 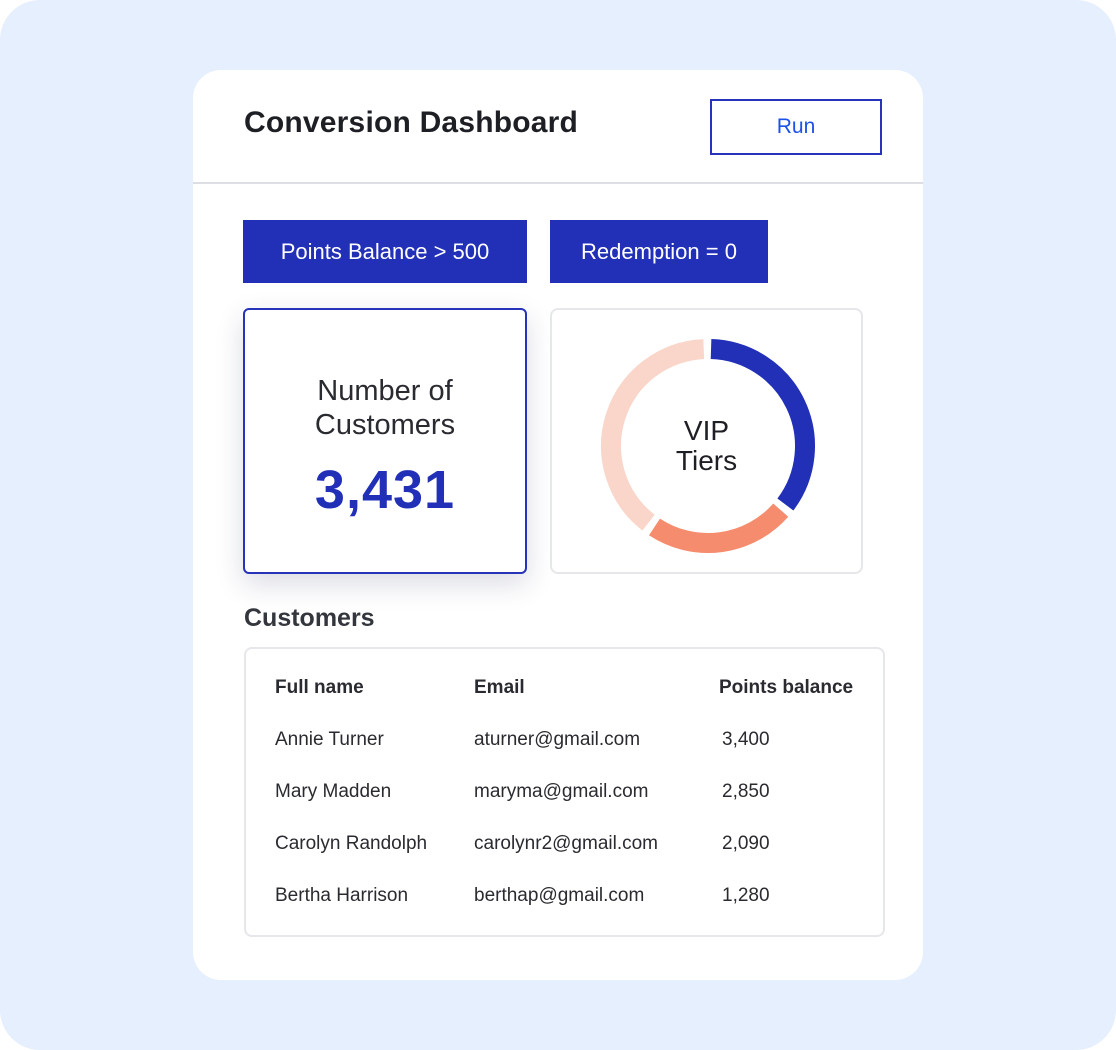 What do you see at coordinates (706, 460) in the screenshot?
I see `donut-label-line2: Tiers` at bounding box center [706, 460].